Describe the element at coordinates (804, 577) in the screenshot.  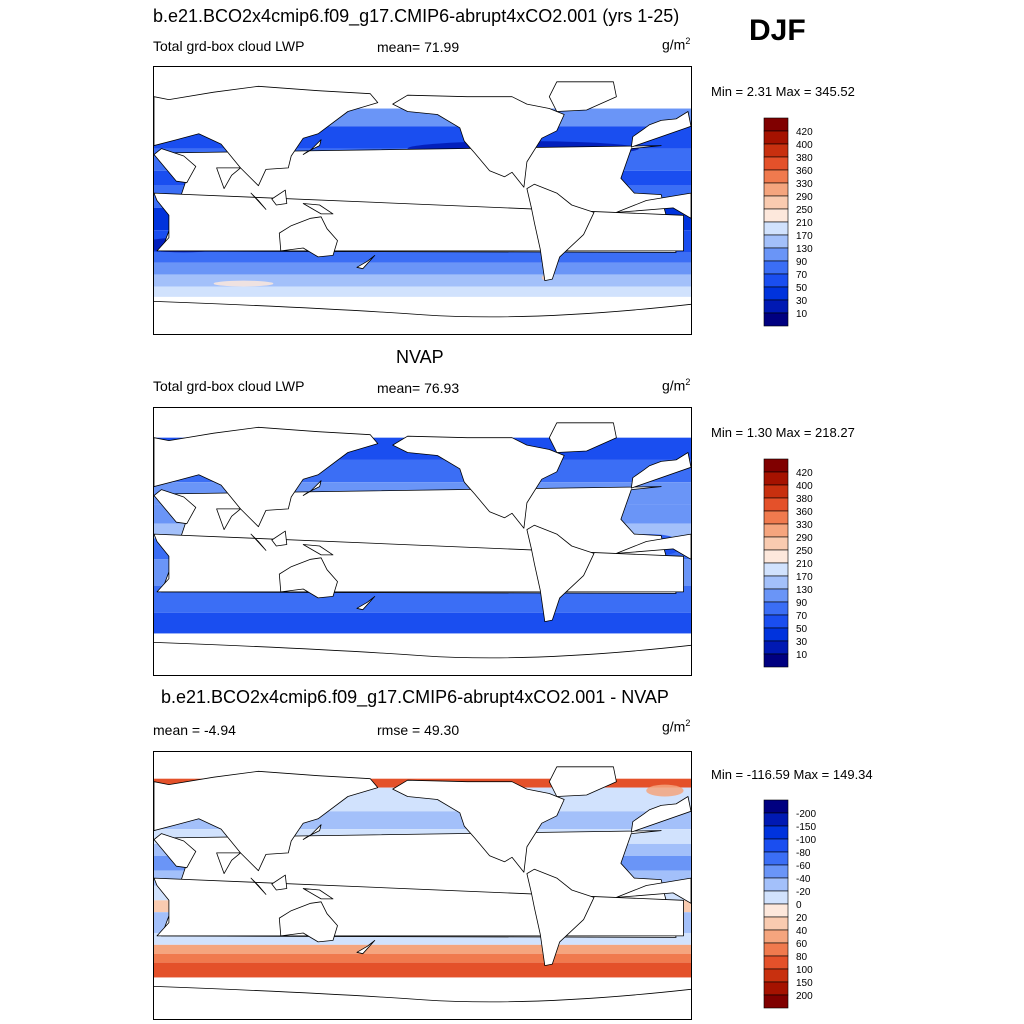
I see `colorbar-tick-label: 170` at that location.